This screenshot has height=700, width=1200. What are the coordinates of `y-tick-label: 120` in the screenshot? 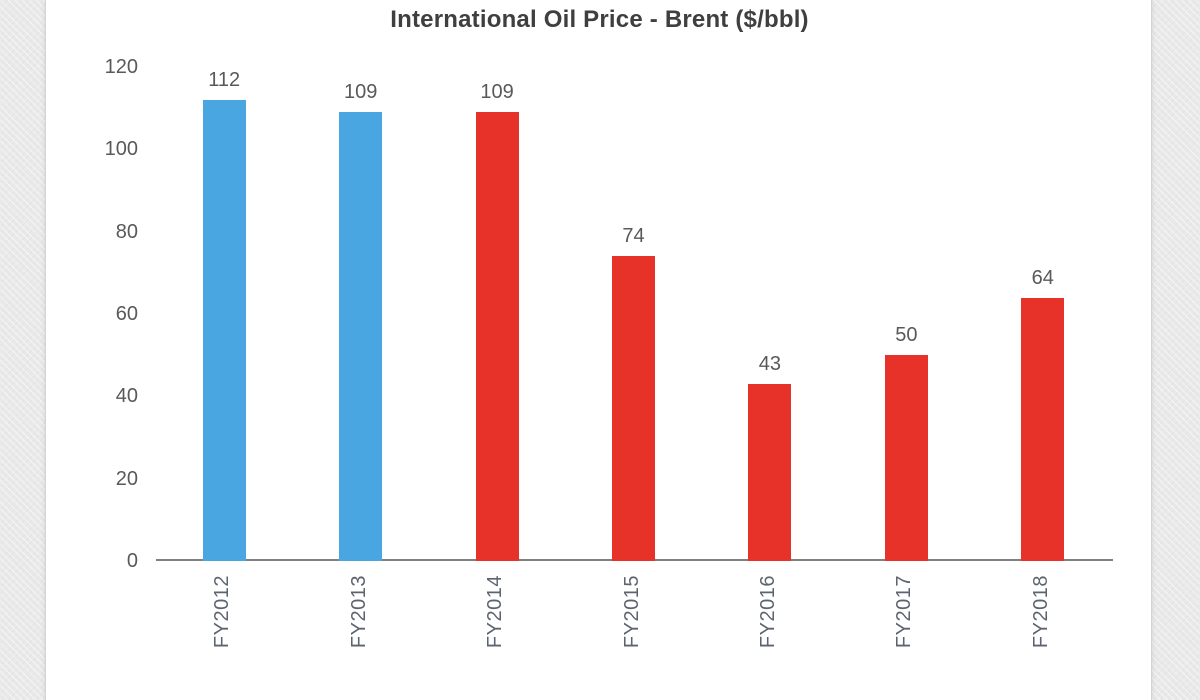 It's located at (121, 67).